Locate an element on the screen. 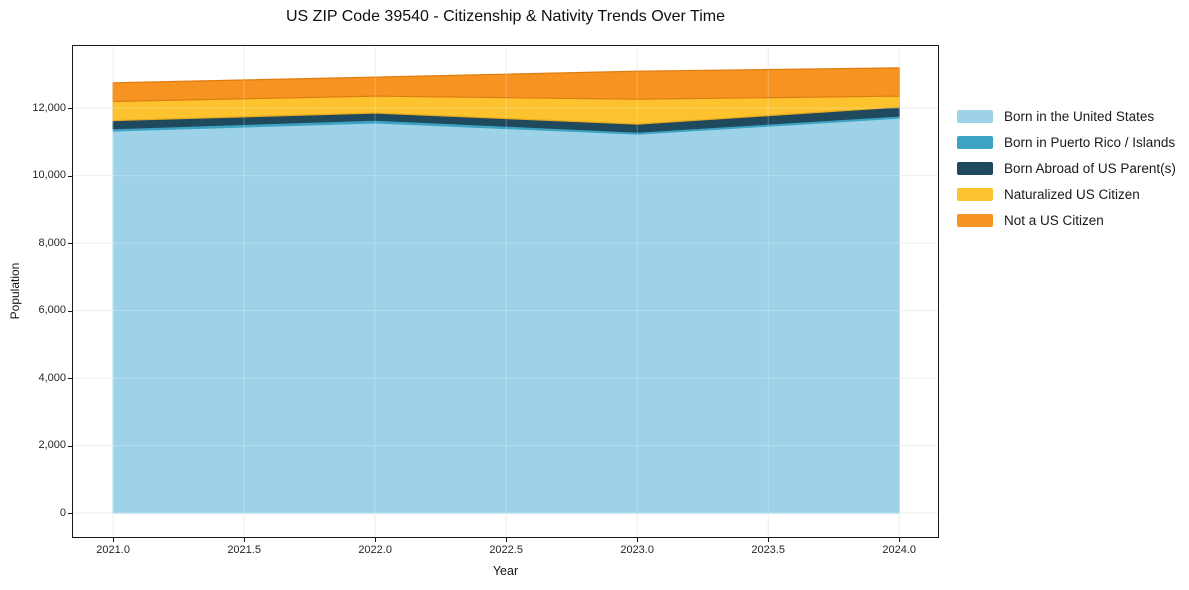  y-tick-label: 8,000 is located at coordinates (52, 242).